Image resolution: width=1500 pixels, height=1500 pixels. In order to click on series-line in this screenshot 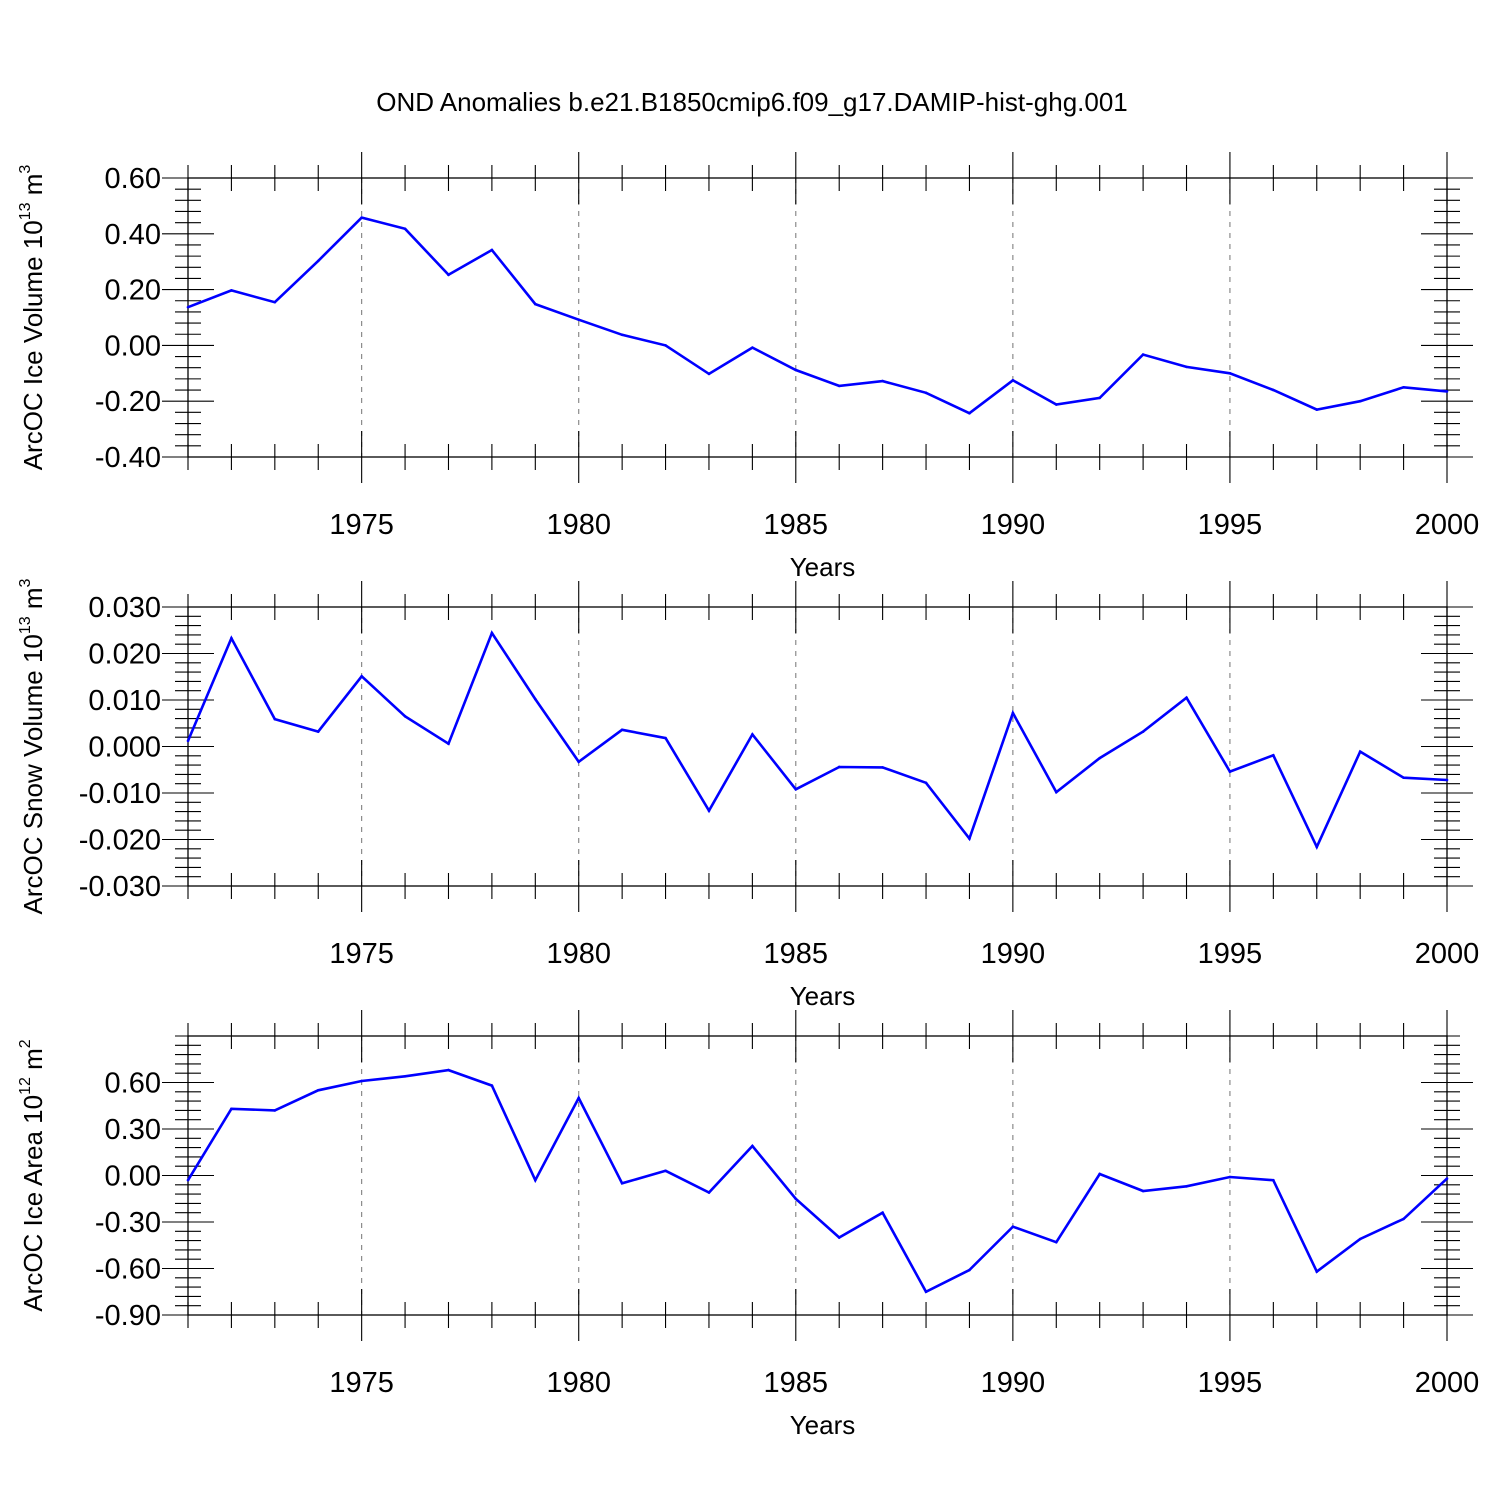, I will do `click(817, 740)`.